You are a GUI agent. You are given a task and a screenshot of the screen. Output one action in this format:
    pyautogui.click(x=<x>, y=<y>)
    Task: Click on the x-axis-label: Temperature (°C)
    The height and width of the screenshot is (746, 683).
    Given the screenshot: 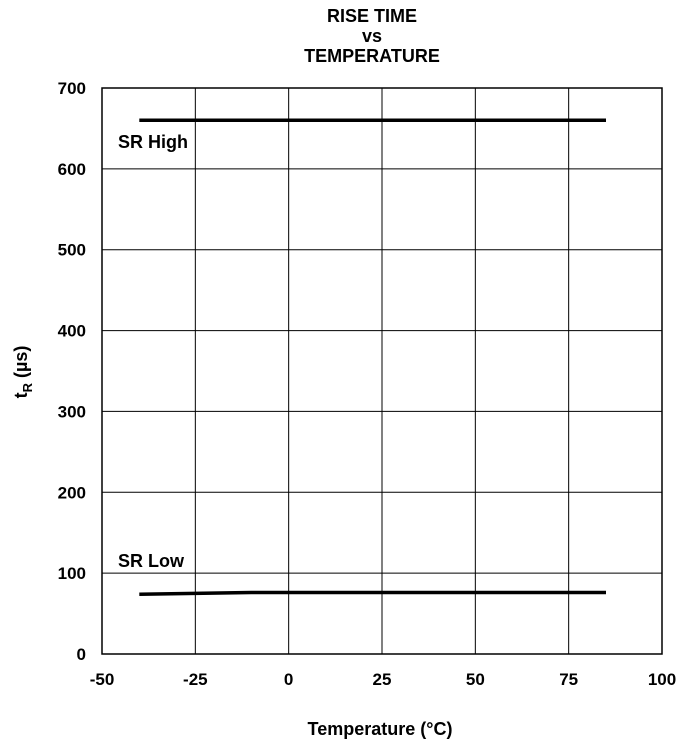 What is the action you would take?
    pyautogui.click(x=380, y=729)
    